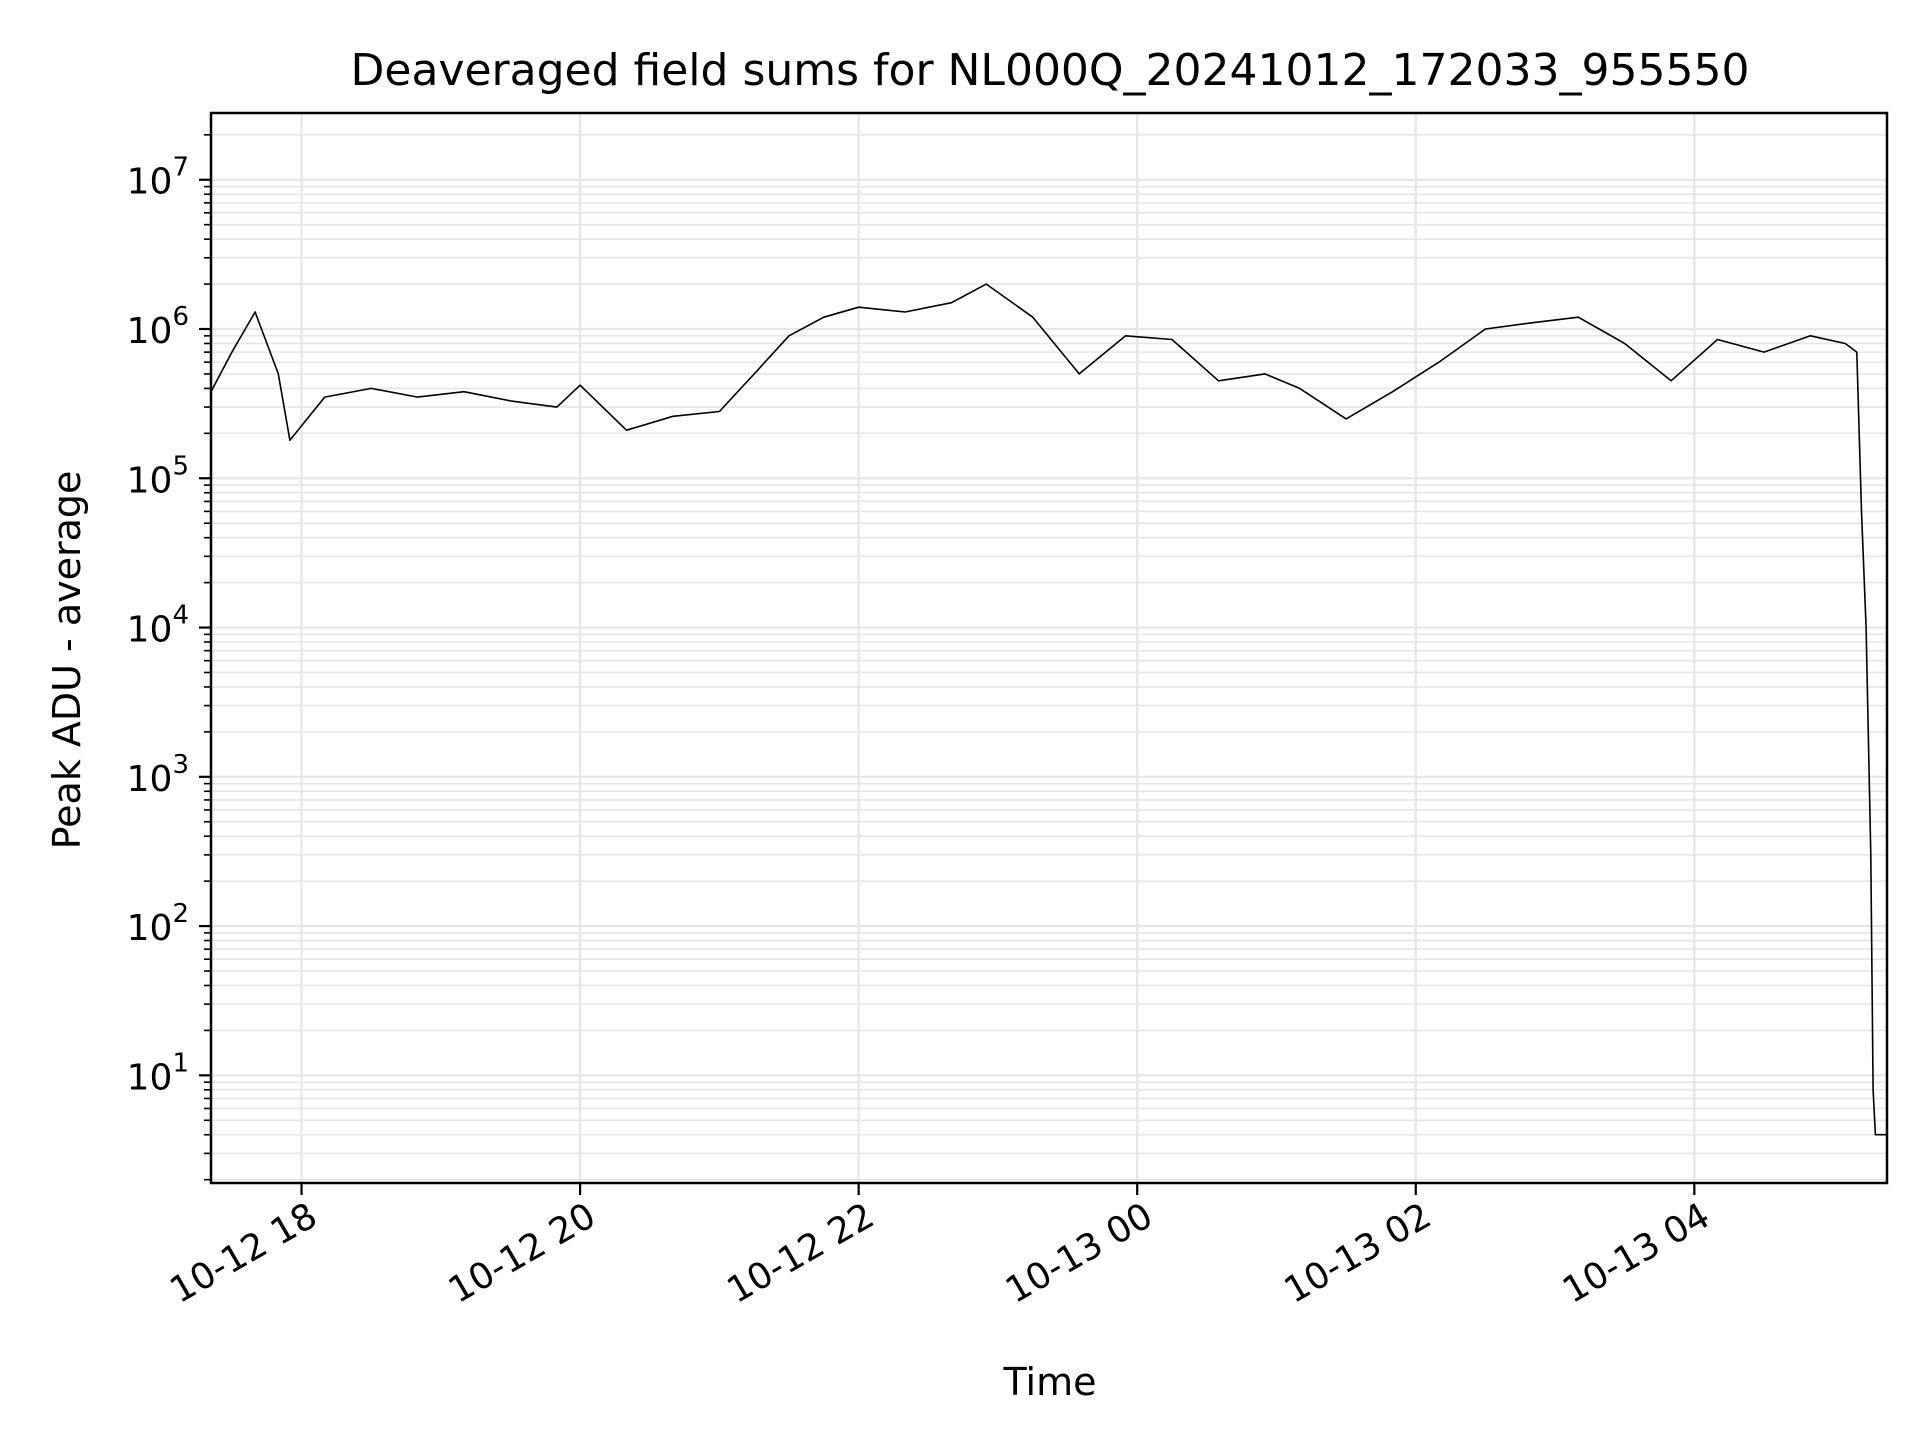  What do you see at coordinates (158, 924) in the screenshot?
I see `y-tick-label: 10²` at bounding box center [158, 924].